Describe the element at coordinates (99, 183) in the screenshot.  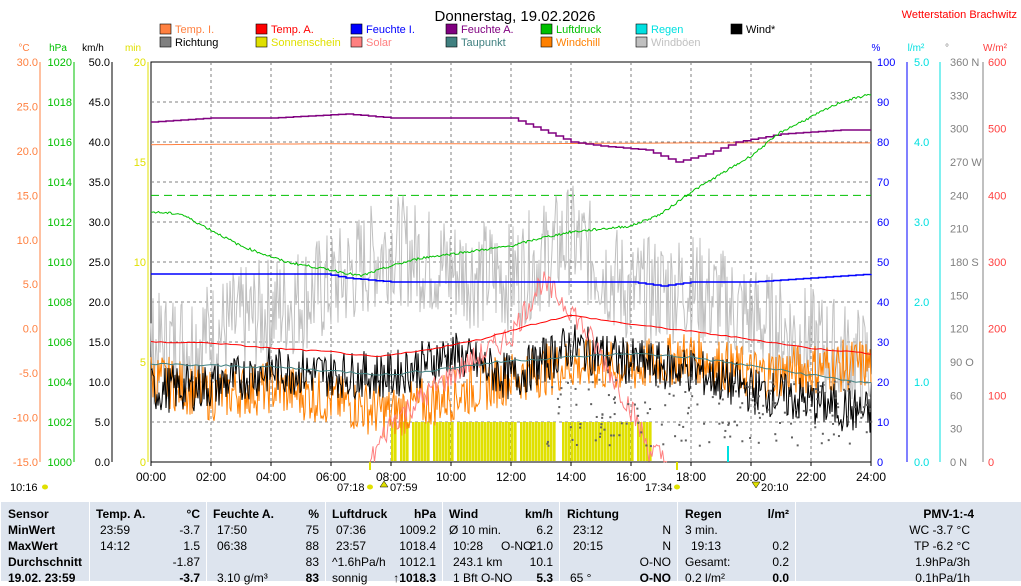
I see `axis-tick-wind: 35.0` at that location.